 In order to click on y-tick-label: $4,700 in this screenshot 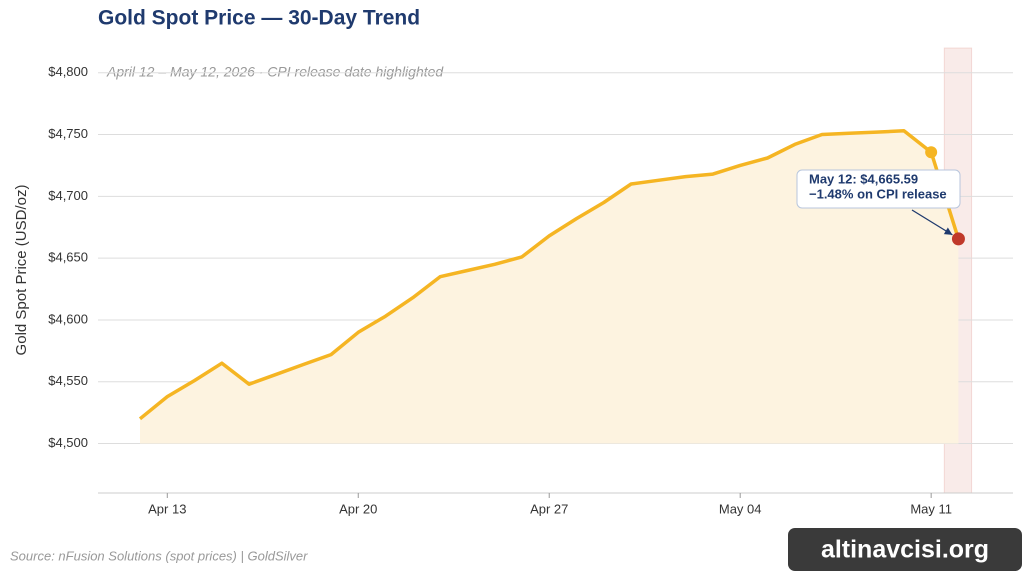, I will do `click(68, 195)`.